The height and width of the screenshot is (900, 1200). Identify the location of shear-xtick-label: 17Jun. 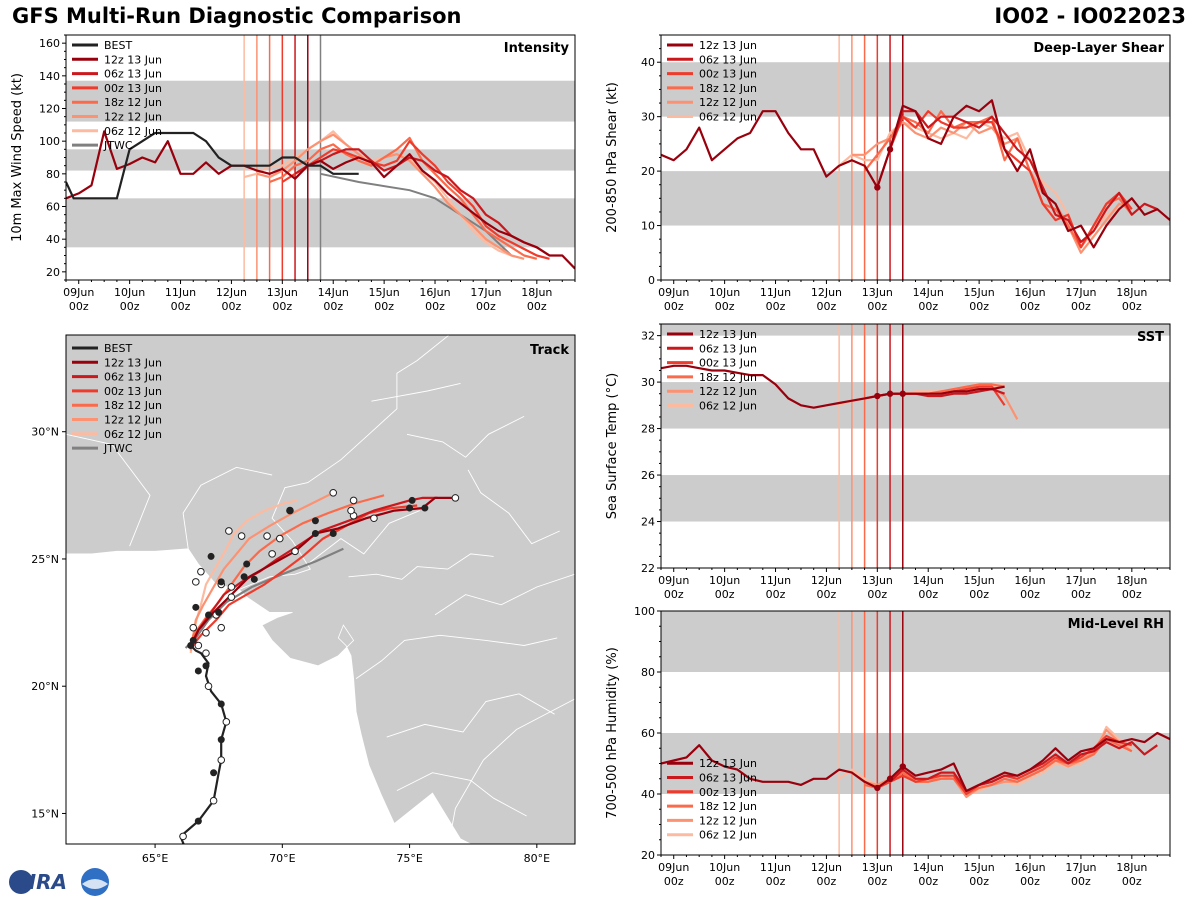
(1080, 292).